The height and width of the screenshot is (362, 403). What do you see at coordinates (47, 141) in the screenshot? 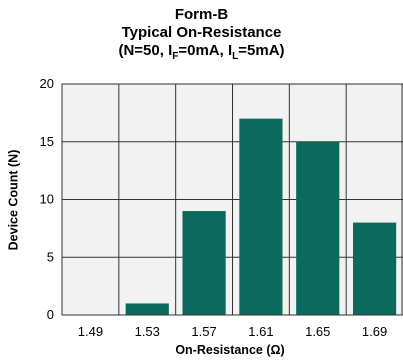
I see `y-tick-label: 15` at bounding box center [47, 141].